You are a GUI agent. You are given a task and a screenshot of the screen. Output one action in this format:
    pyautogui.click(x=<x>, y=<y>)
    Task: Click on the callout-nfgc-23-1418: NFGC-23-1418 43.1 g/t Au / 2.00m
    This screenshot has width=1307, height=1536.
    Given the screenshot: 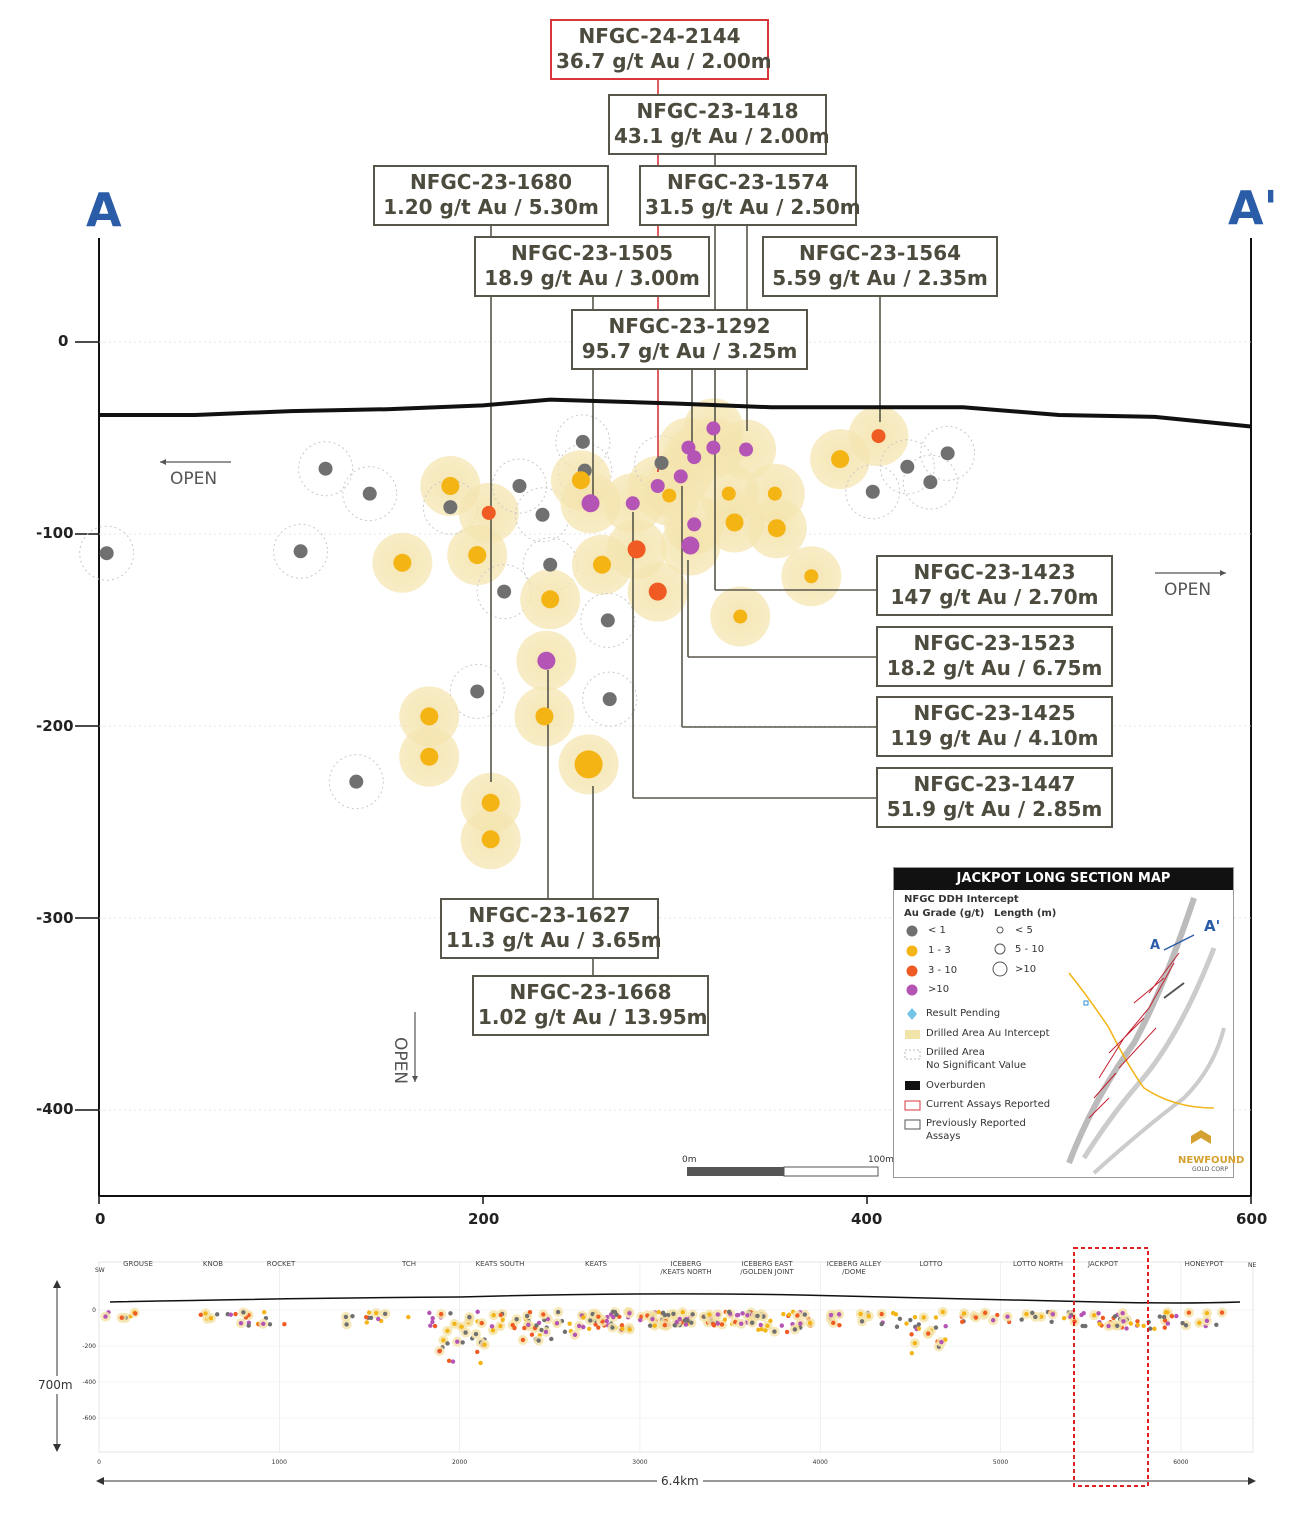 What is the action you would take?
    pyautogui.click(x=719, y=124)
    